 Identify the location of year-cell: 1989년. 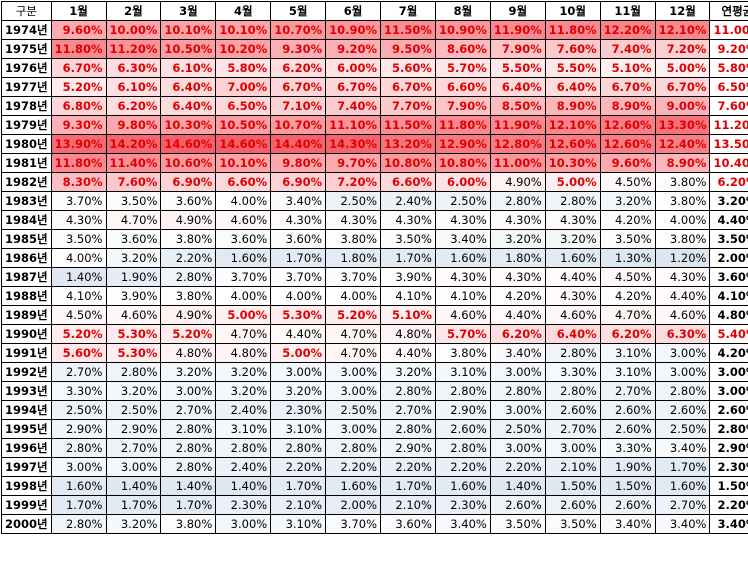
(26, 315).